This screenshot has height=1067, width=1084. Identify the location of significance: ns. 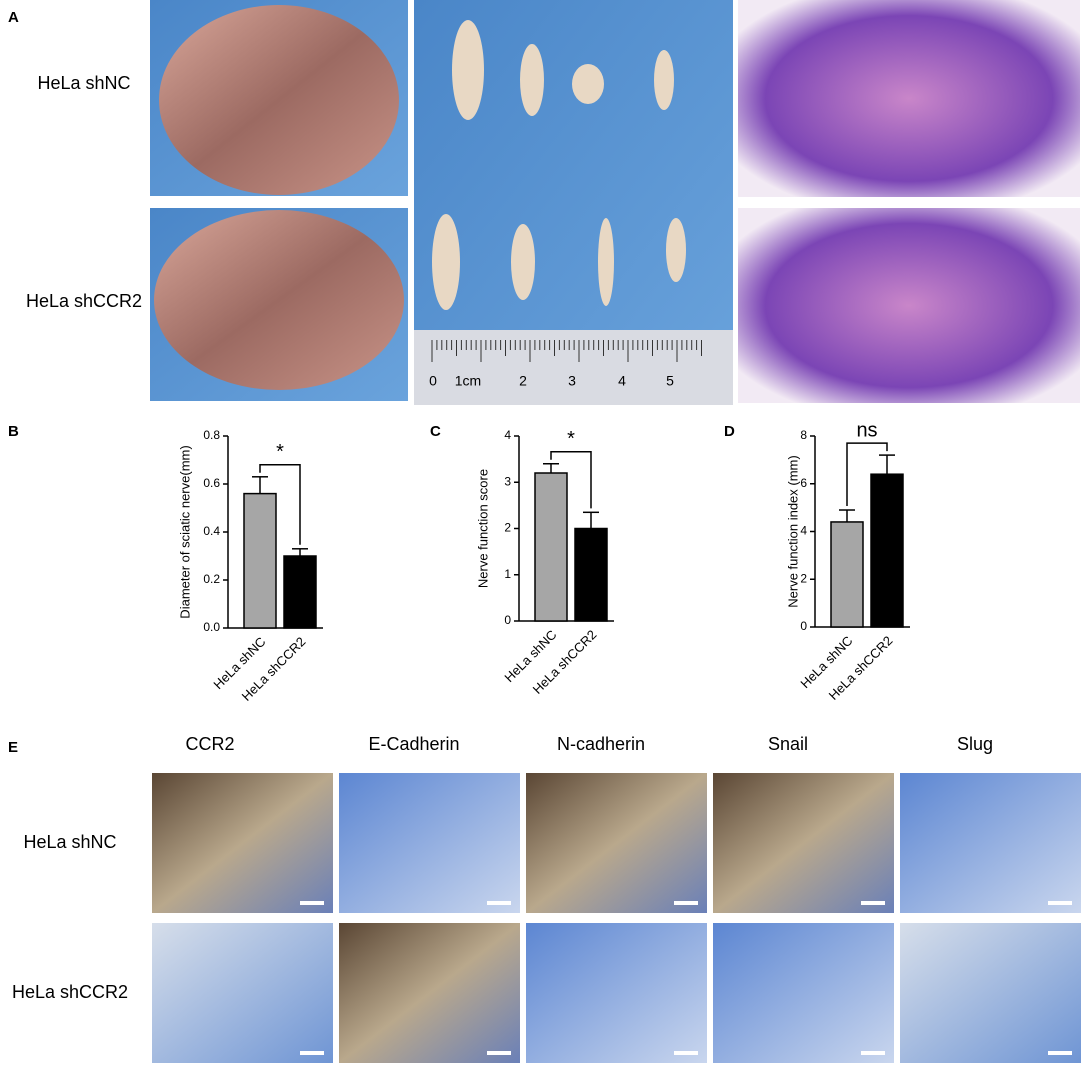
(866, 430).